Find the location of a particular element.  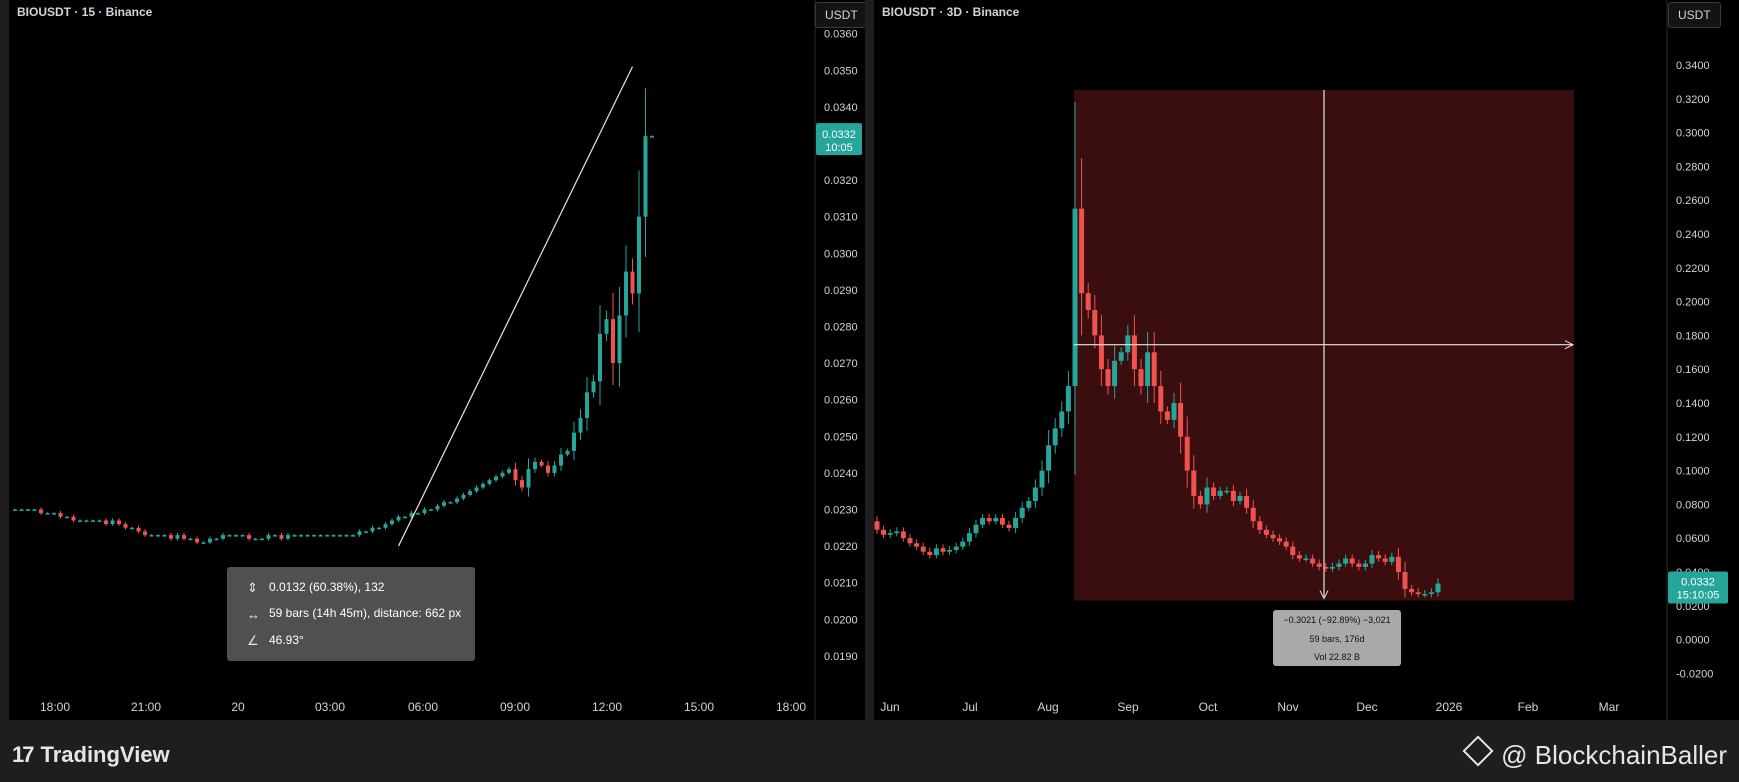

y-tick-label: 0.3400 is located at coordinates (1693, 66).